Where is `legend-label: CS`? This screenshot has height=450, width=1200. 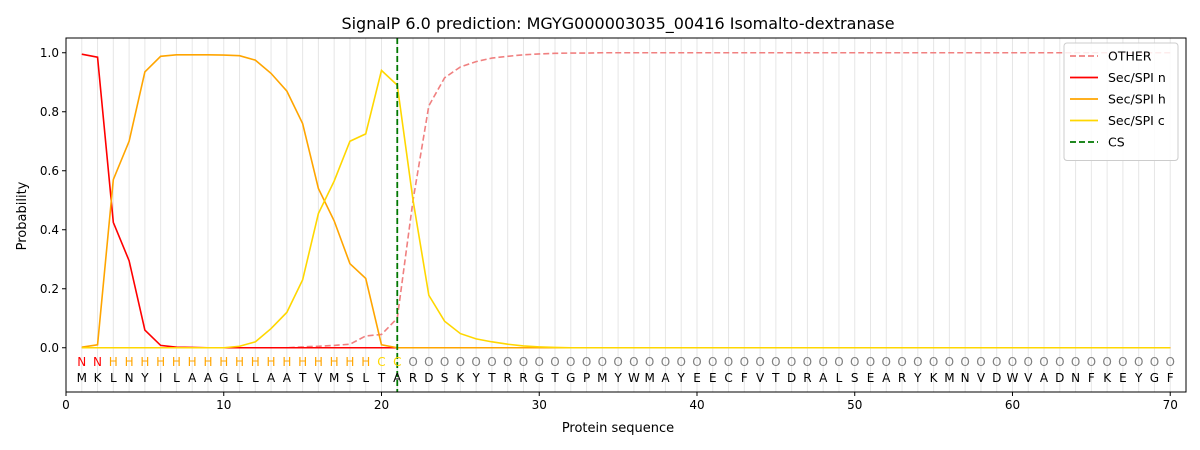 legend-label: CS is located at coordinates (1116, 142).